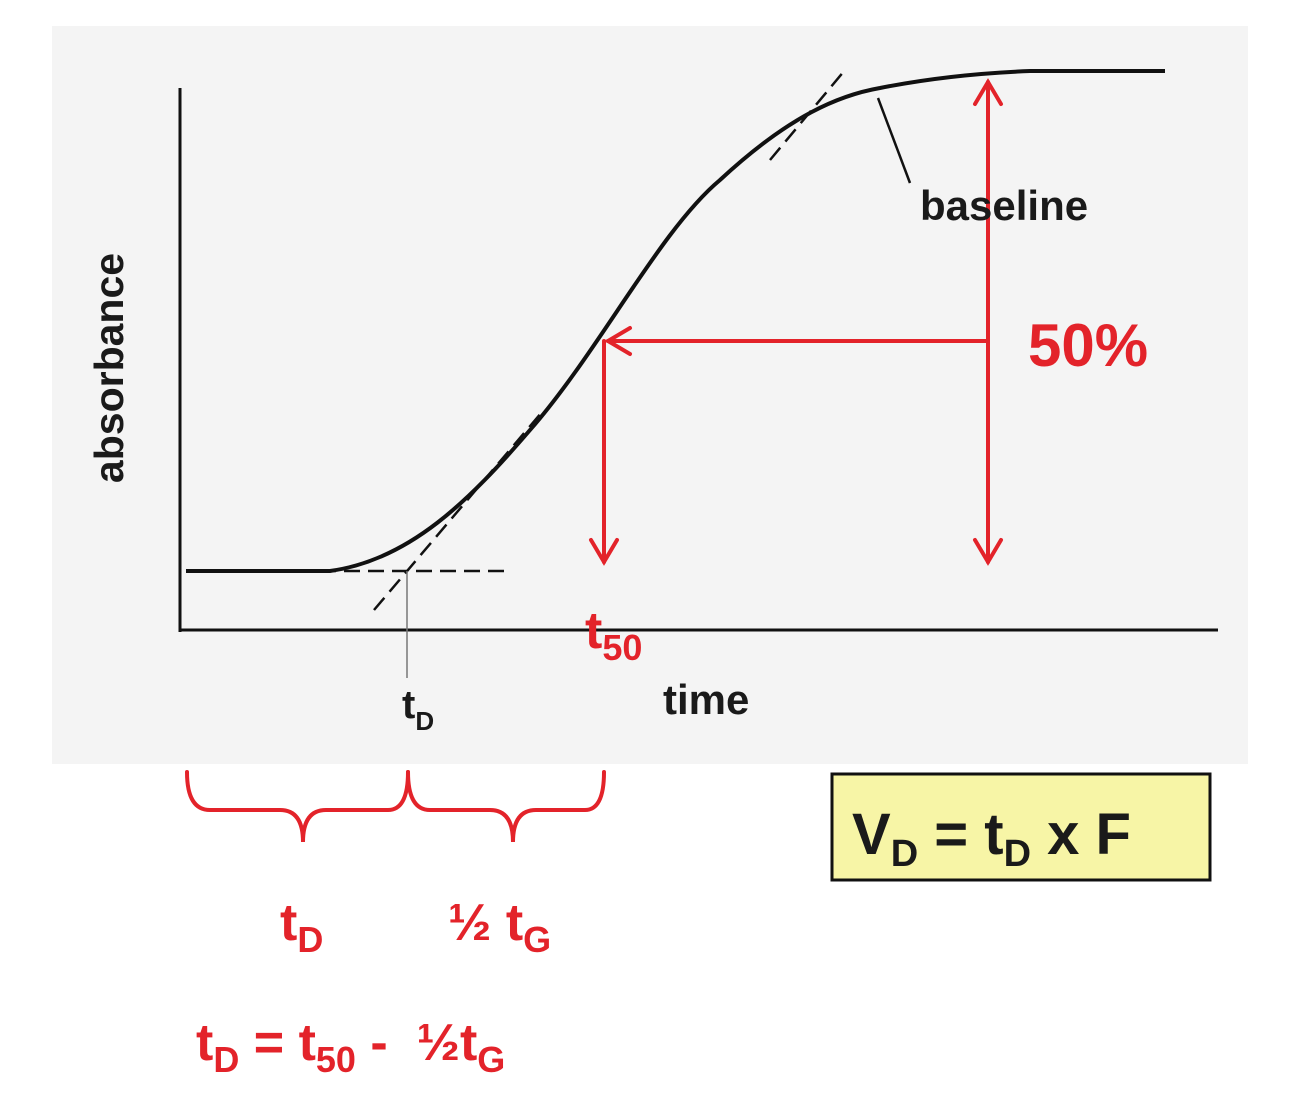 This screenshot has width=1289, height=1104. Describe the element at coordinates (537, 939) in the screenshot. I see `bracket-half-tg-sub: G` at that location.